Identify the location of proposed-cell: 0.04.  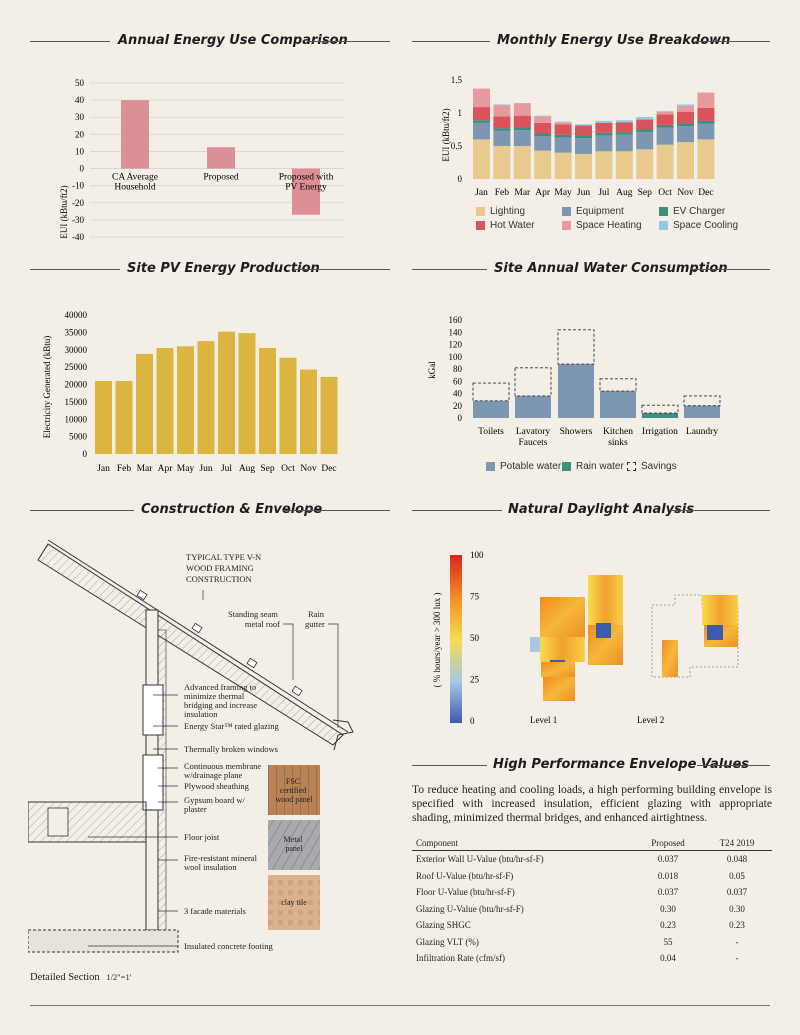
(668, 958).